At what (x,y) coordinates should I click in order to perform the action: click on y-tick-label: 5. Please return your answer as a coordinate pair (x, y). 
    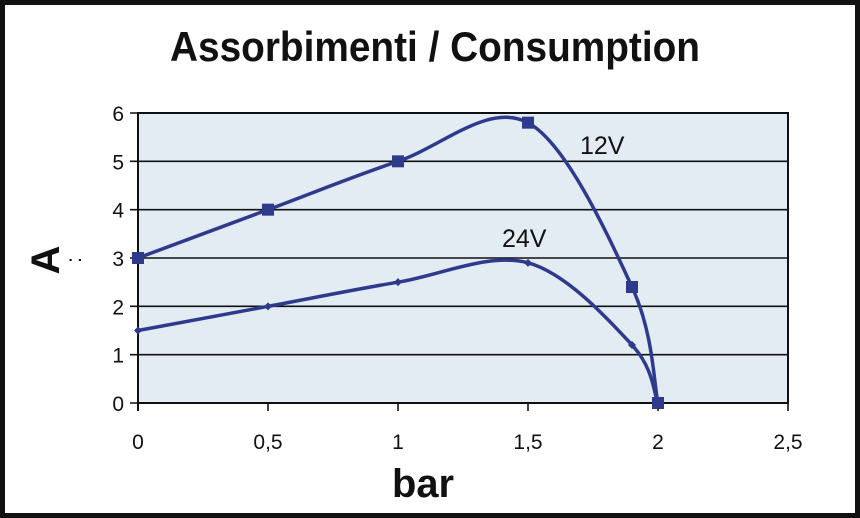
    Looking at the image, I should click on (118, 162).